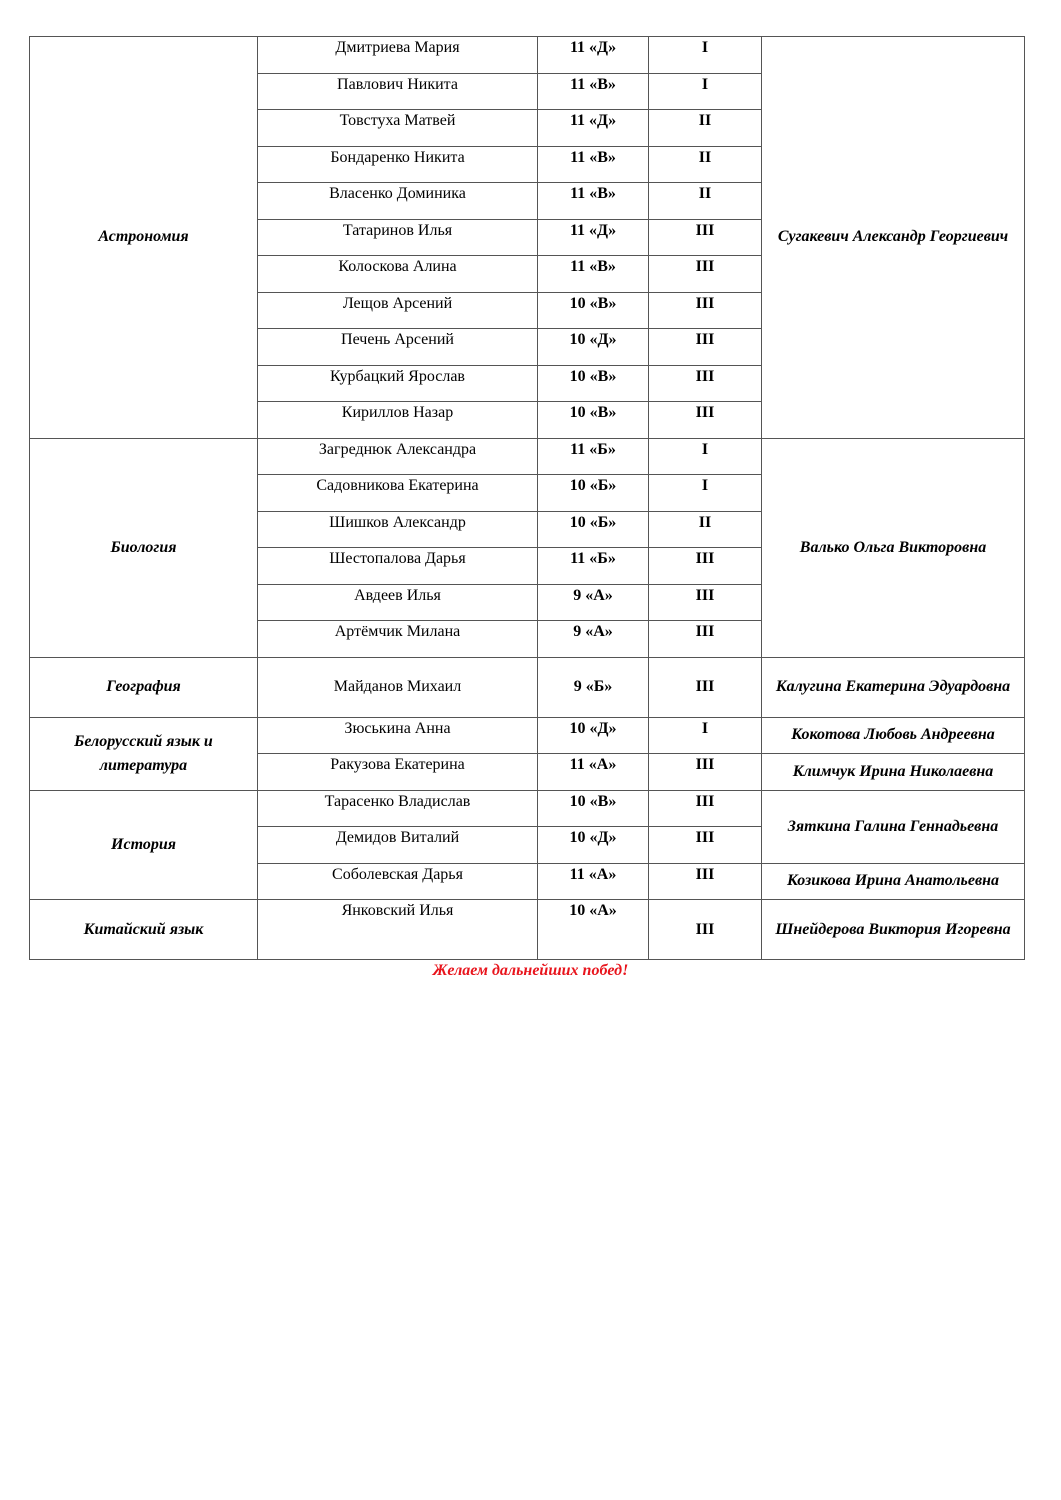  I want to click on student-name: Печень Арсений, so click(397, 347).